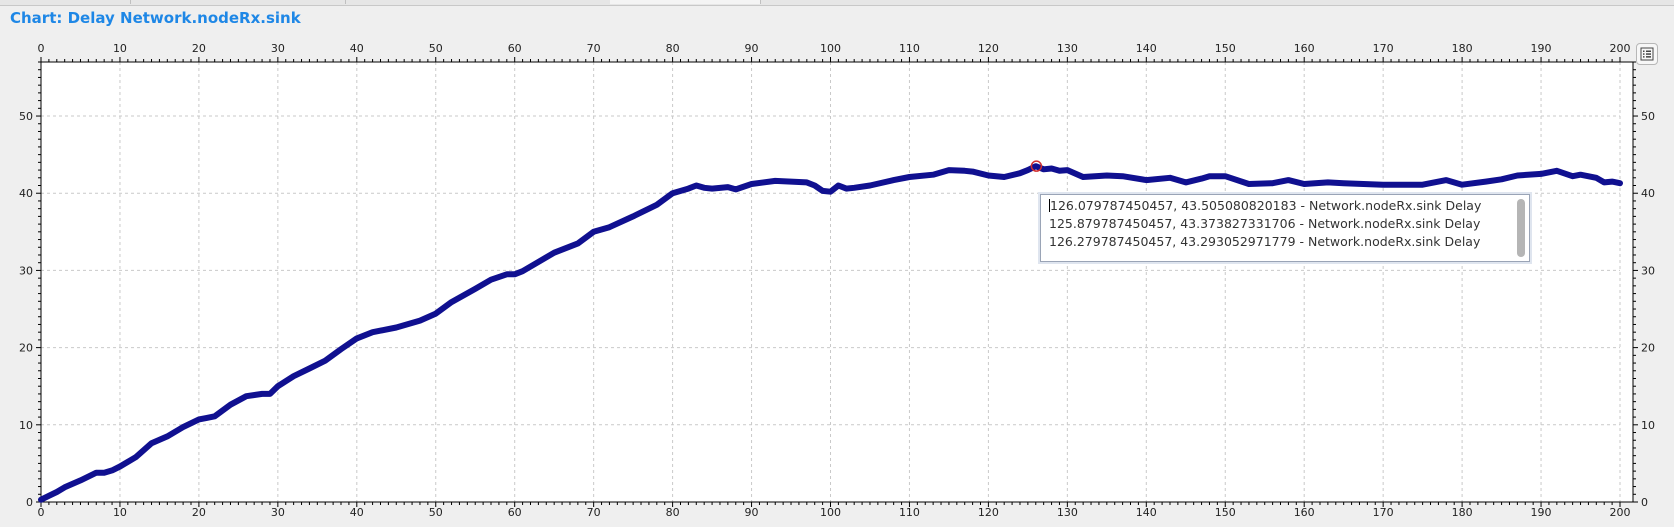 The width and height of the screenshot is (1674, 527). Describe the element at coordinates (1648, 348) in the screenshot. I see `y-tick-label-right: 20` at that location.